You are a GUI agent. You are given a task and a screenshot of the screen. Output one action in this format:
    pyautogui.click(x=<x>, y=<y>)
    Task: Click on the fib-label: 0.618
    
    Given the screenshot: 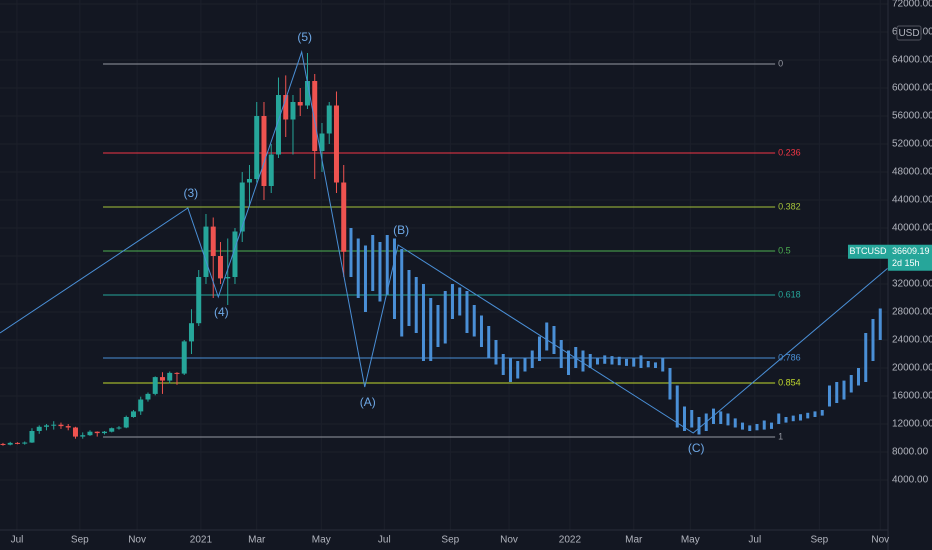 What is the action you would take?
    pyautogui.click(x=789, y=294)
    